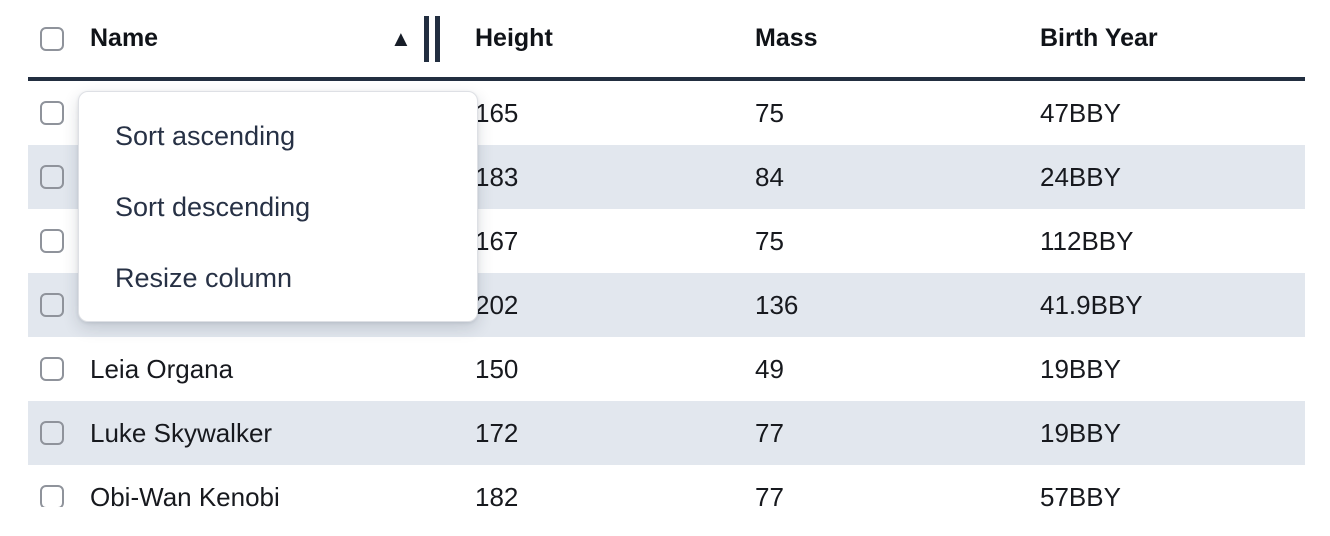 This screenshot has width=1330, height=536. I want to click on column-header-height: Height, so click(514, 38).